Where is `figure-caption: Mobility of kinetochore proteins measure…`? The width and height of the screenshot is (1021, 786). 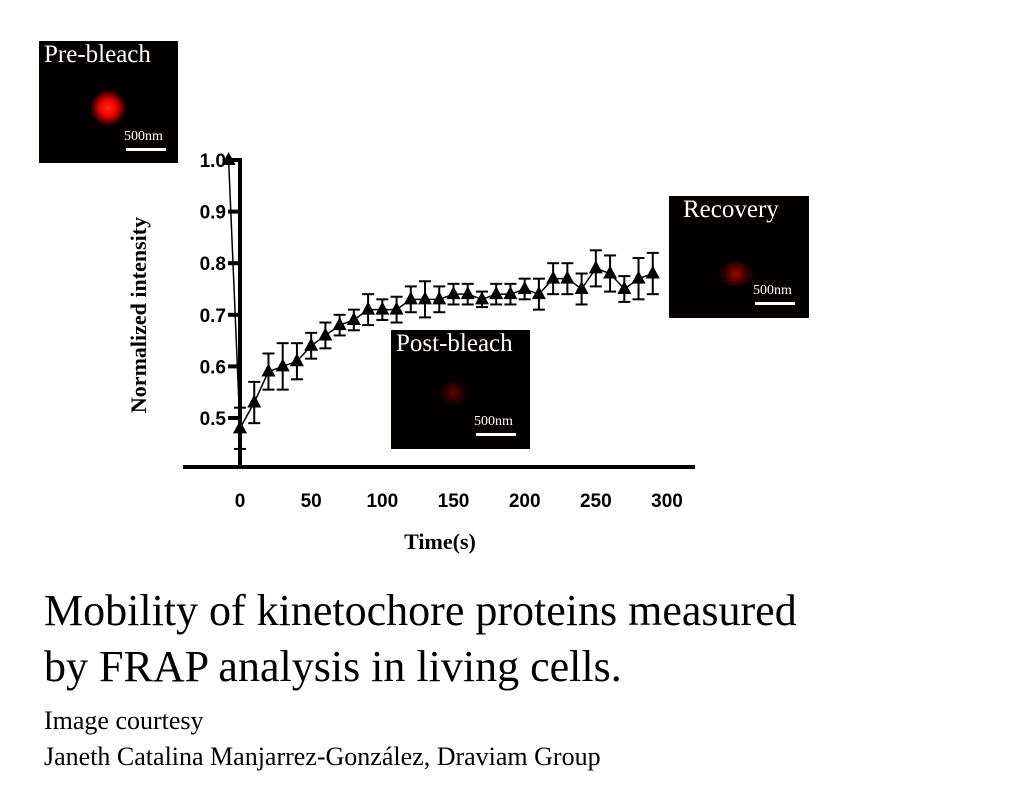
figure-caption: Mobility of kinetochore proteins measure… is located at coordinates (420, 639).